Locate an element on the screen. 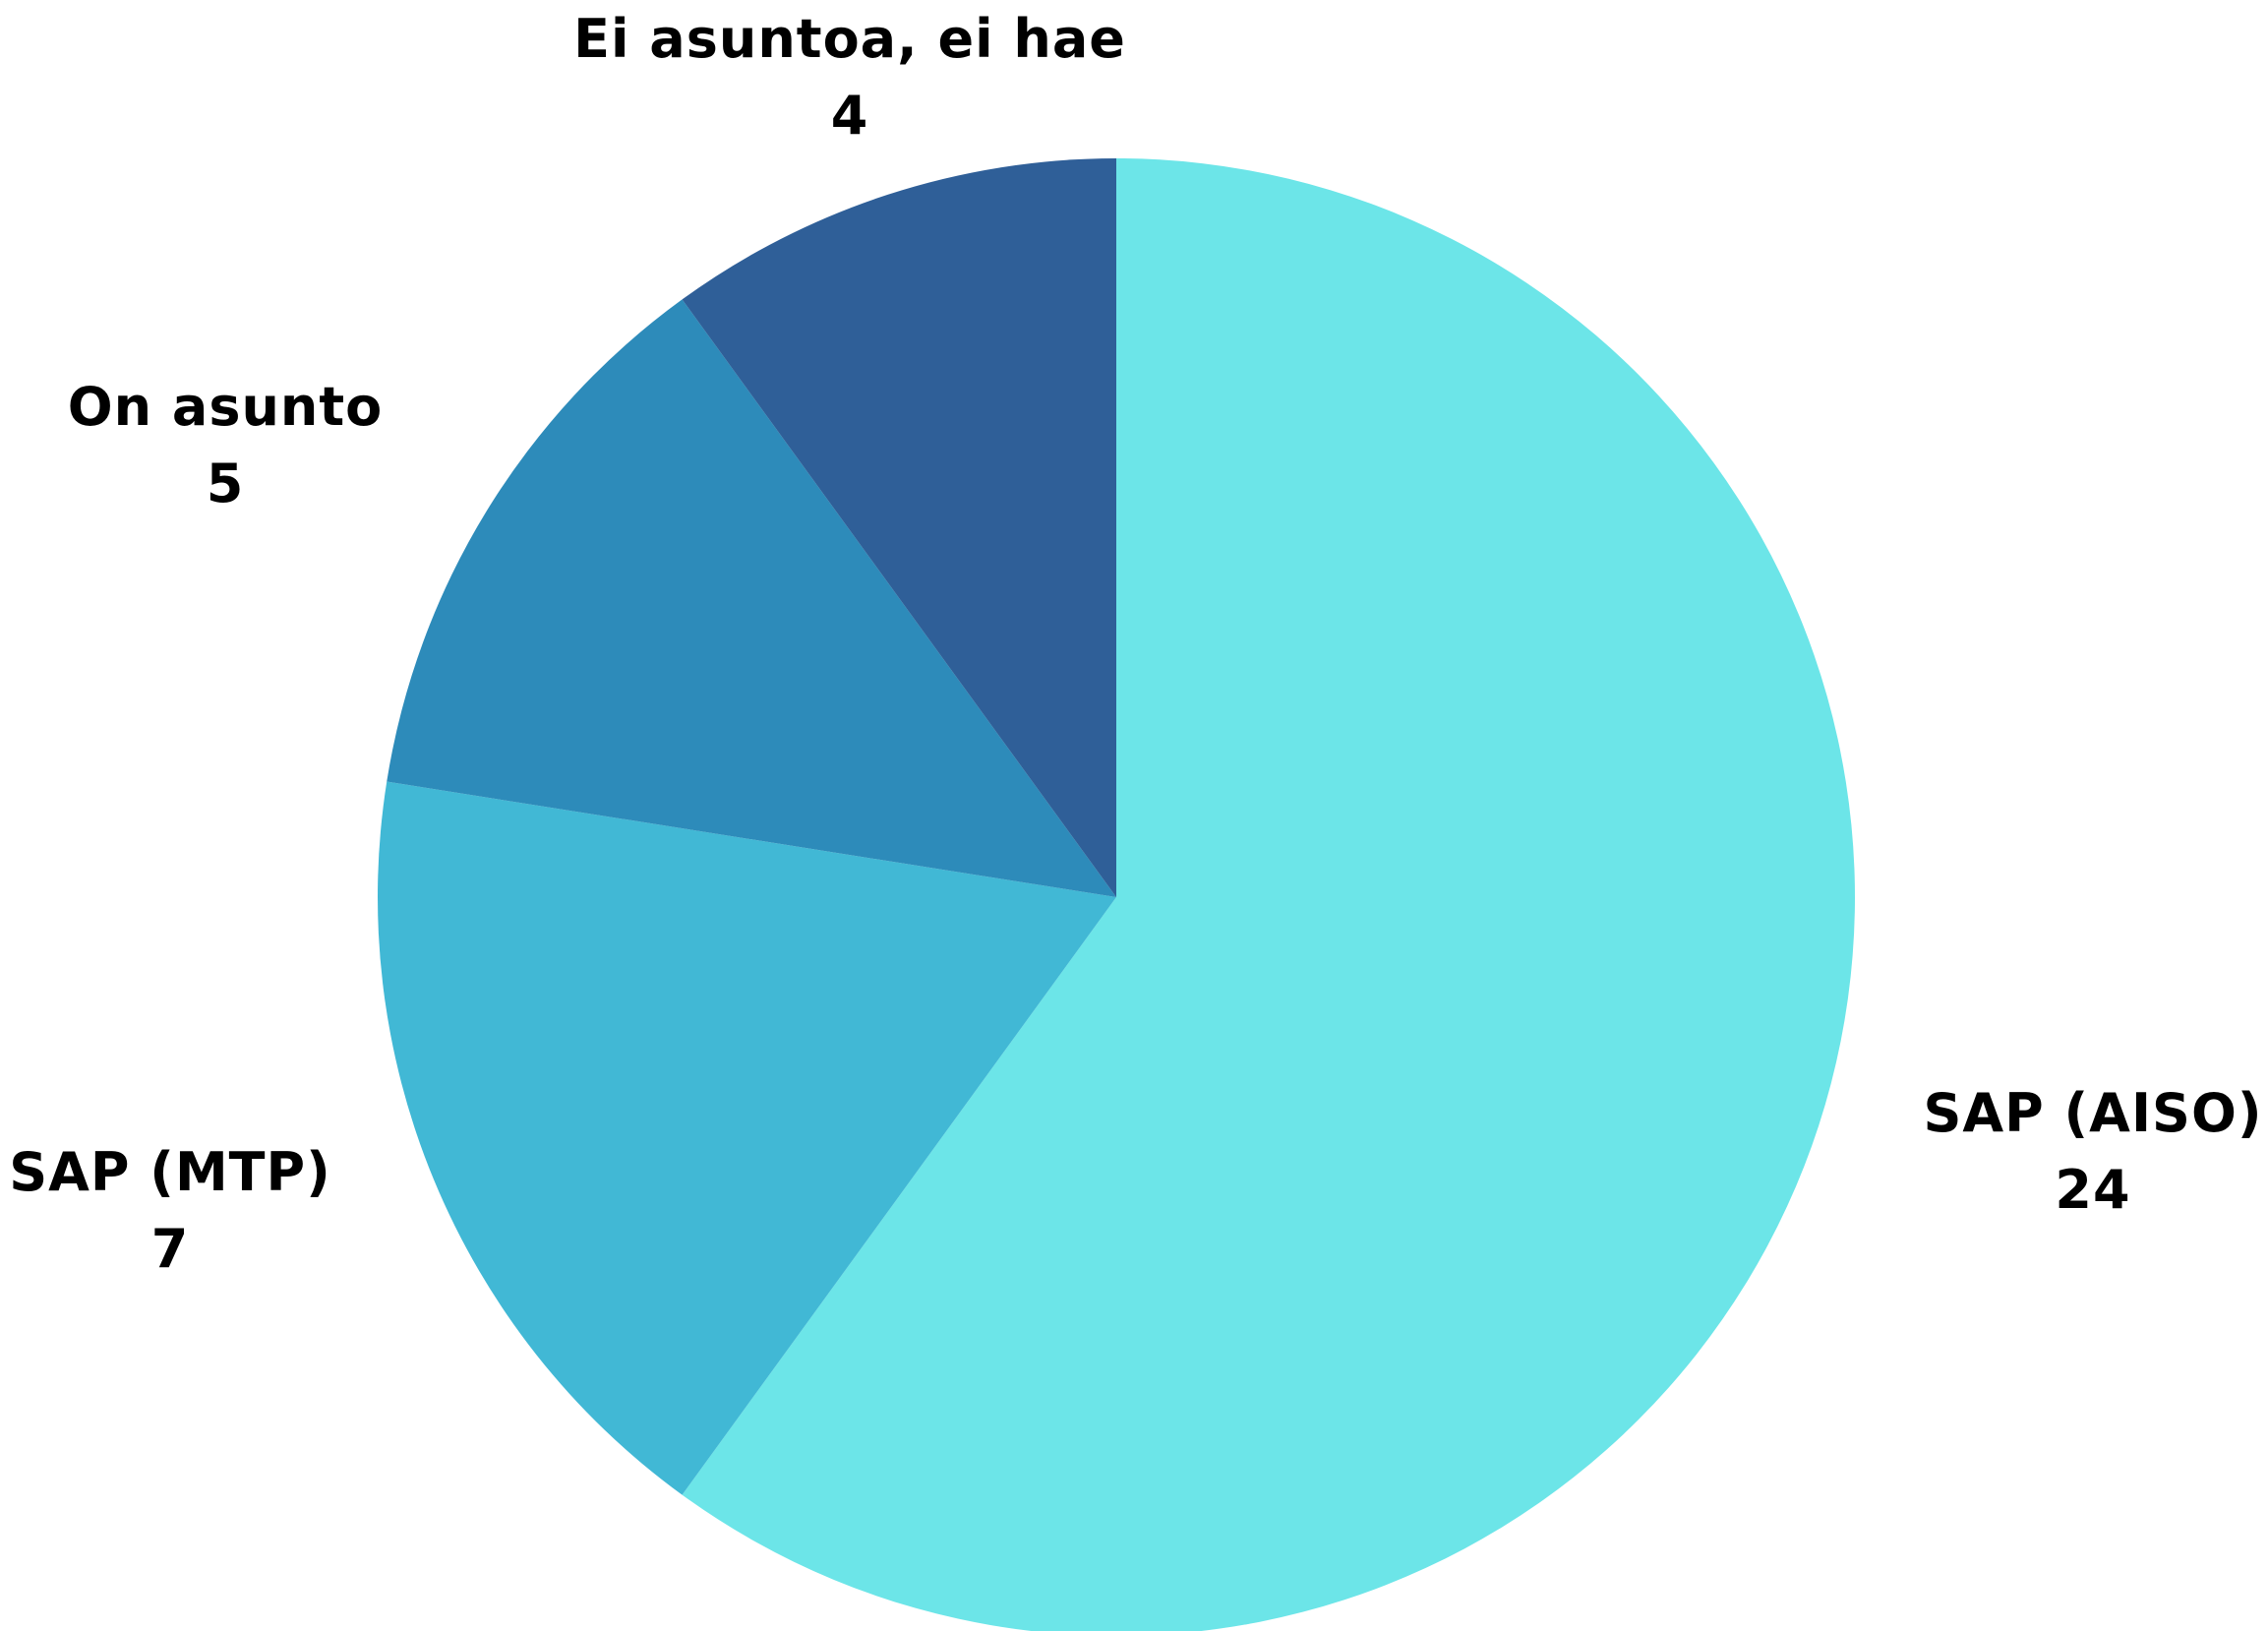  slice-value-on-asunto: 5 is located at coordinates (226, 483).